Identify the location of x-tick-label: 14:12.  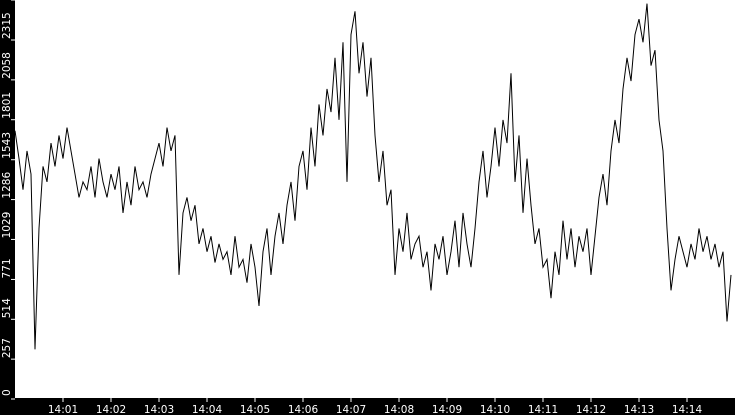
(591, 409).